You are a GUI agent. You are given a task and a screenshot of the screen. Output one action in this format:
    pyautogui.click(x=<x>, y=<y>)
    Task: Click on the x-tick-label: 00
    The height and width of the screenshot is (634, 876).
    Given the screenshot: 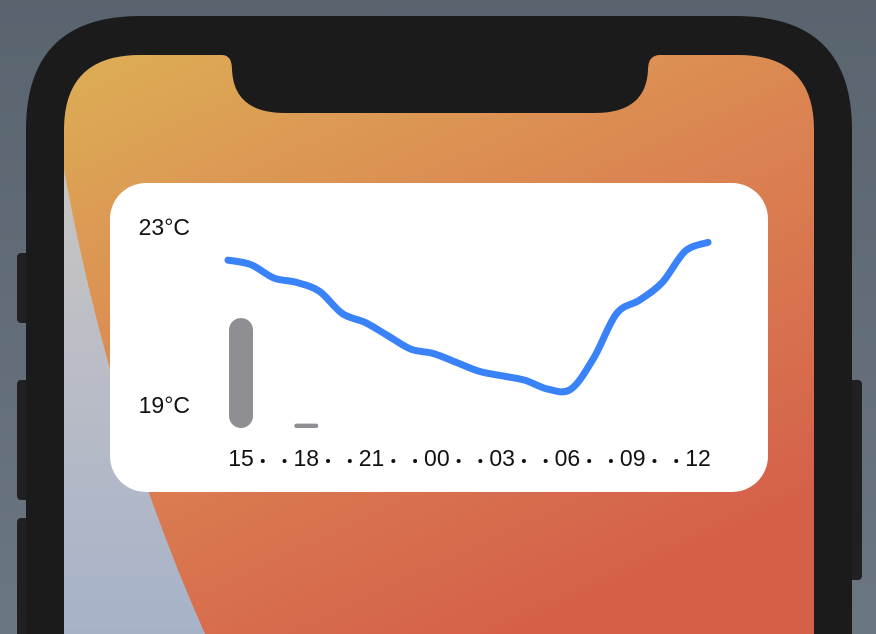 What is the action you would take?
    pyautogui.click(x=437, y=458)
    